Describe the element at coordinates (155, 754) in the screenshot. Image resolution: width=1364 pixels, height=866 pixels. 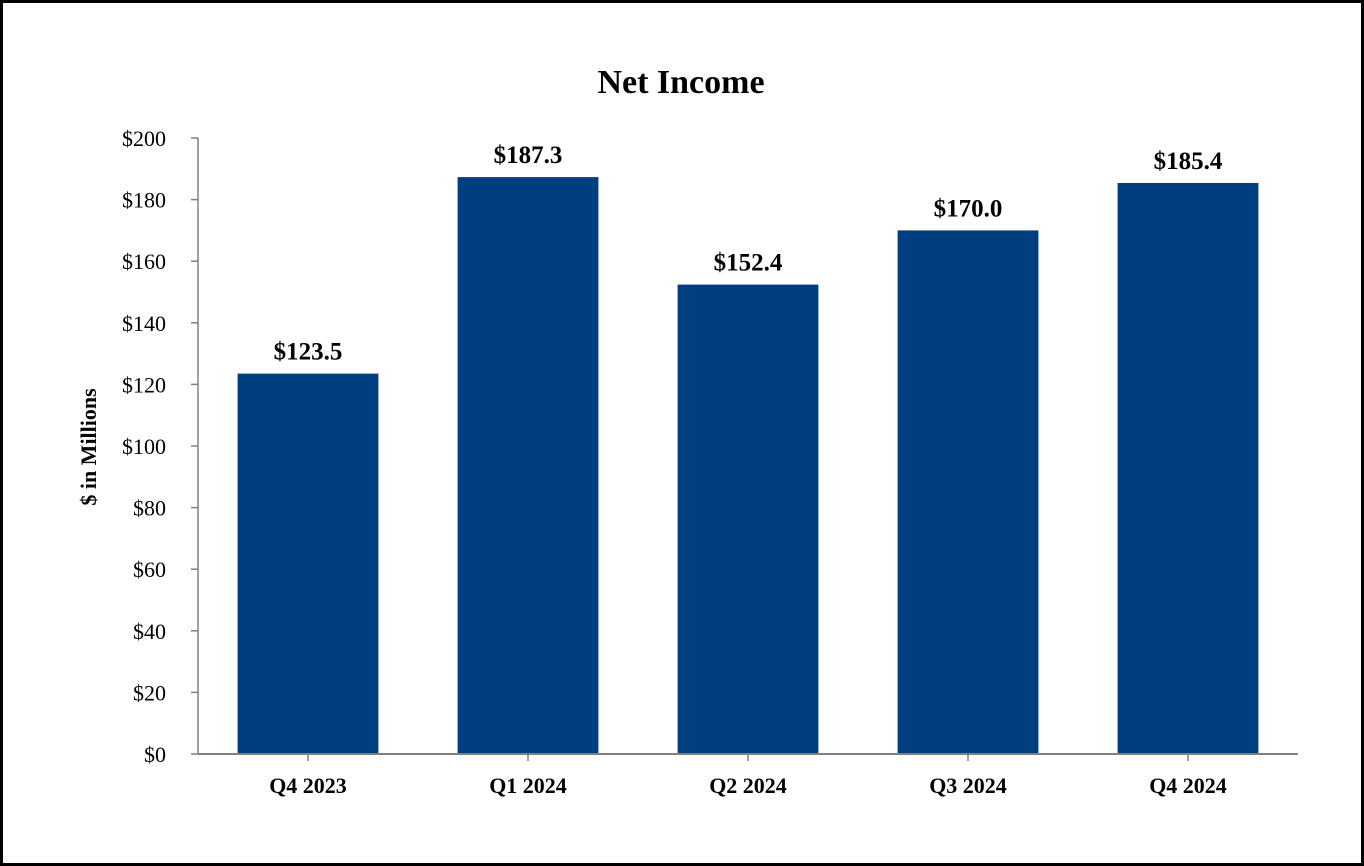
I see `y-tick-label: $0` at that location.